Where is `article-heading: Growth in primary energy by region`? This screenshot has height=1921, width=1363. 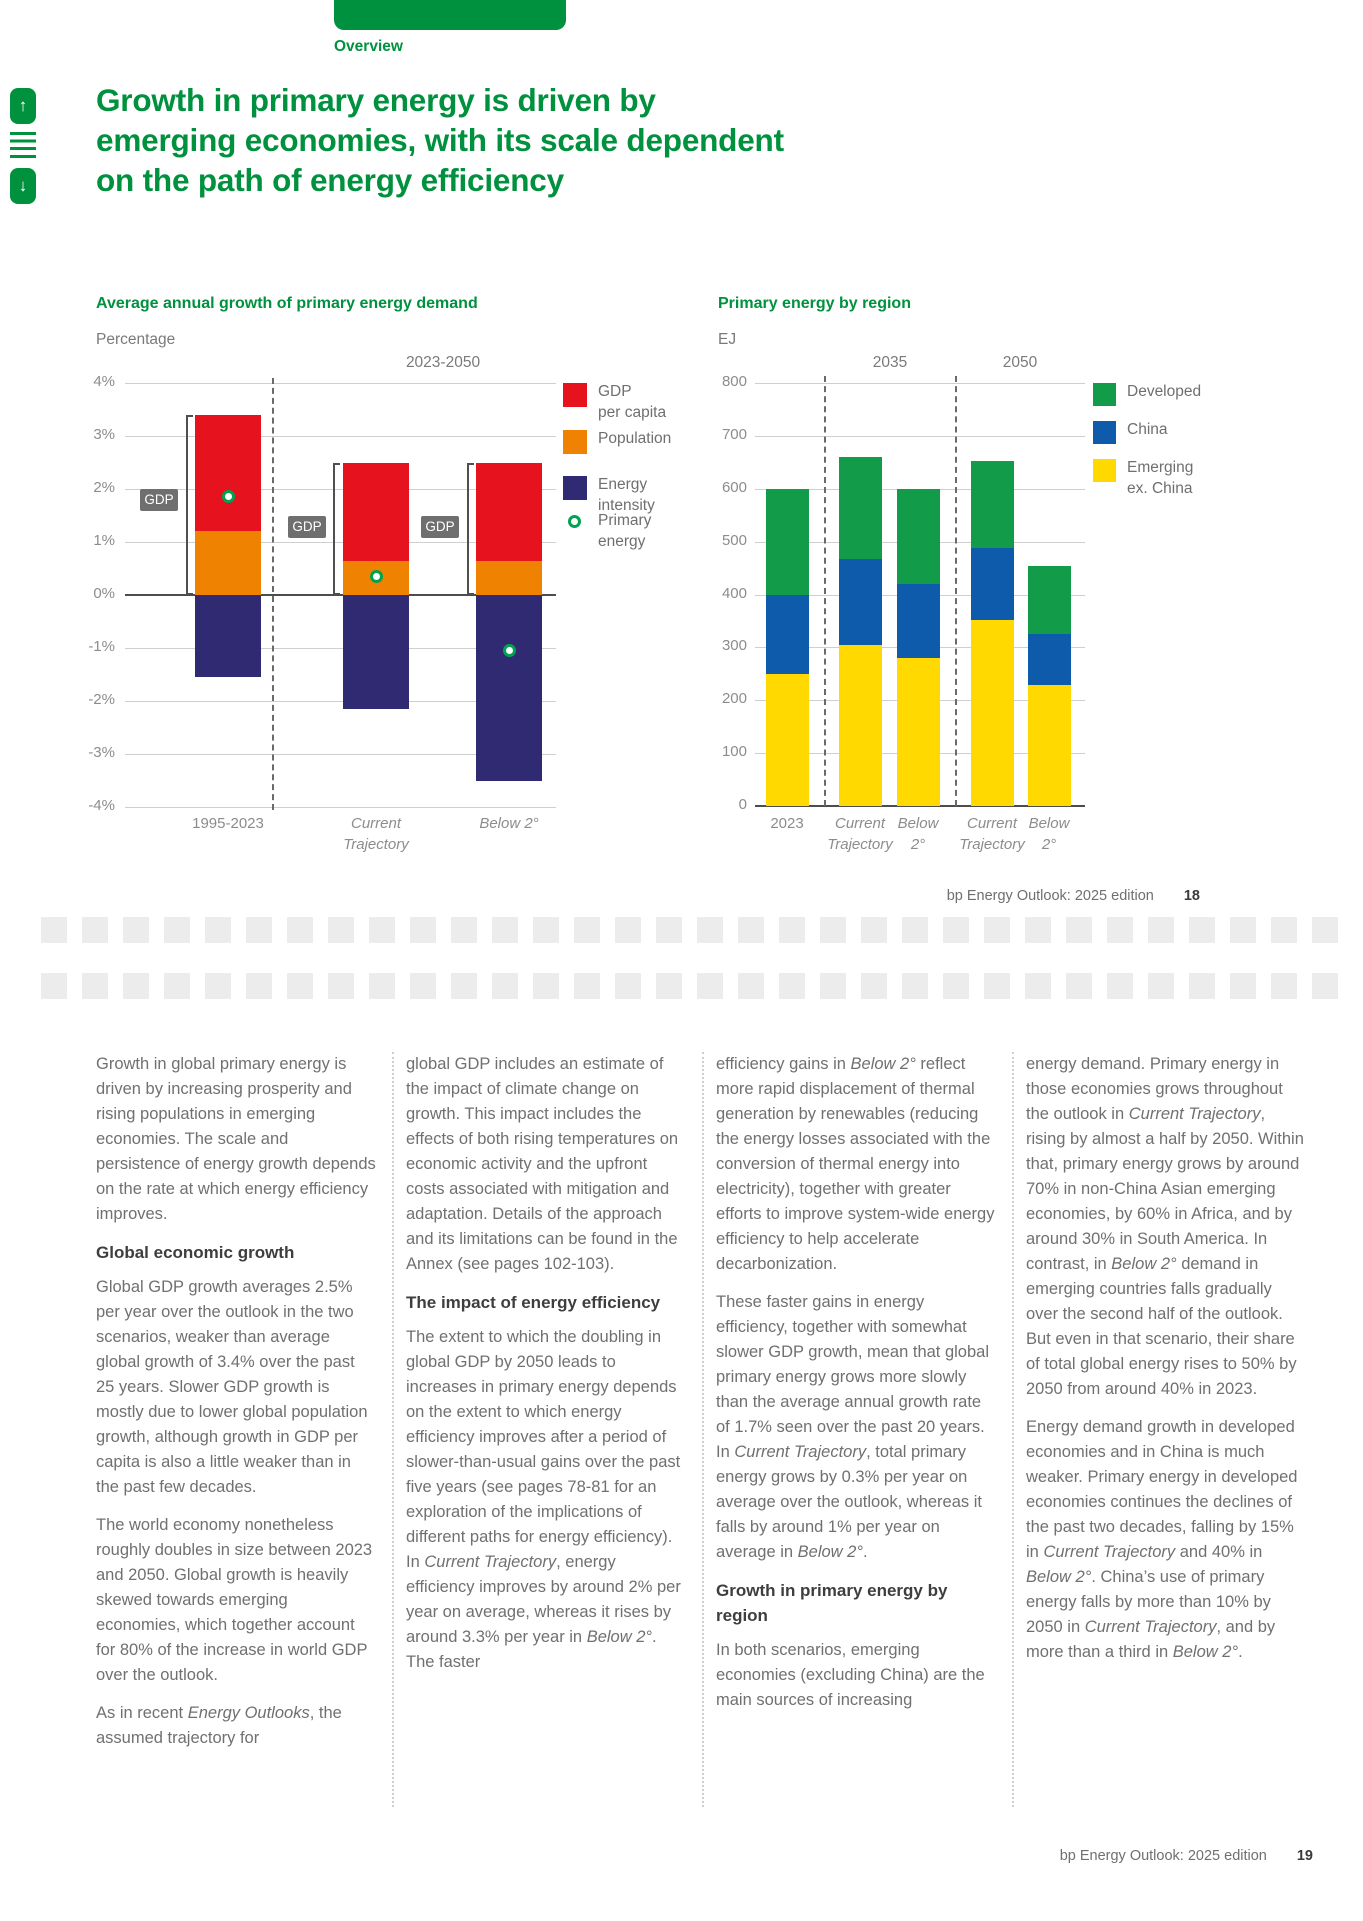 article-heading: Growth in primary energy by region is located at coordinates (832, 1603).